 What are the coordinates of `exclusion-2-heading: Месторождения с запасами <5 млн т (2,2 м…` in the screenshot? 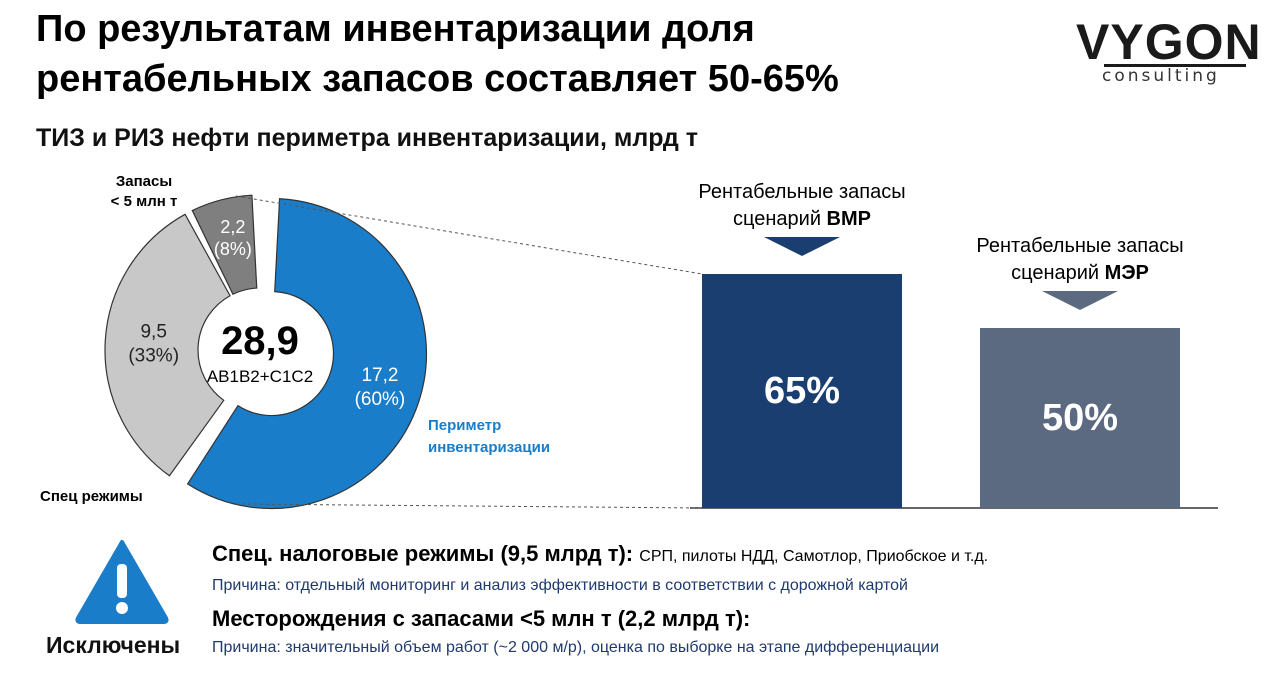 It's located at (732, 619).